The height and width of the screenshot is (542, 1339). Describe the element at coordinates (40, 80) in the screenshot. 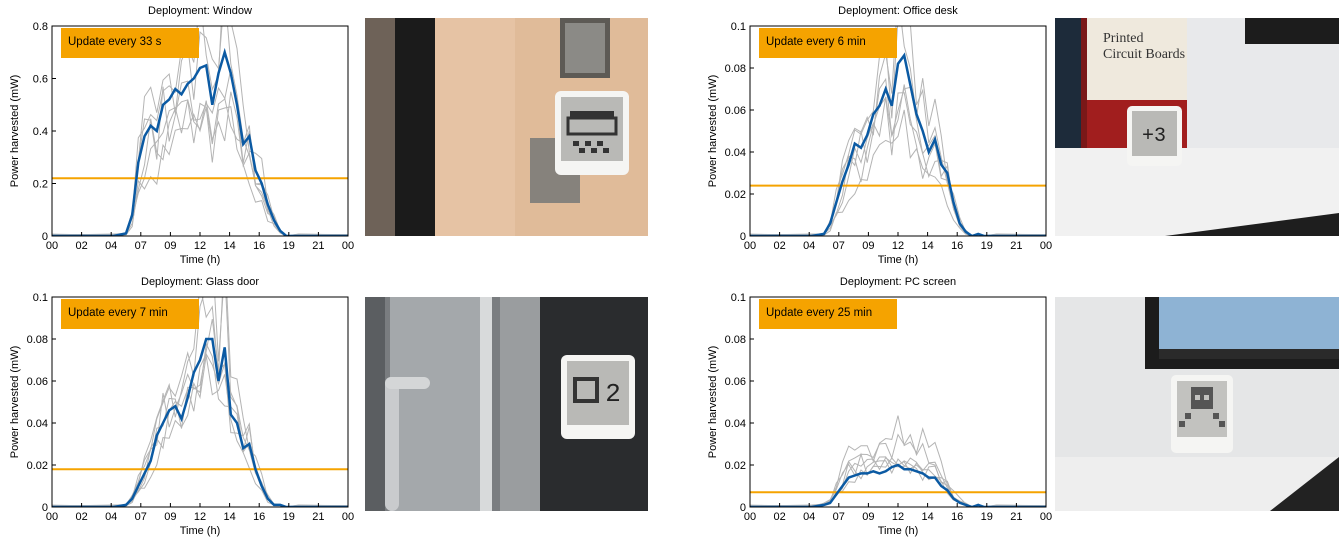

I see `y-tick-label: 0.6` at that location.